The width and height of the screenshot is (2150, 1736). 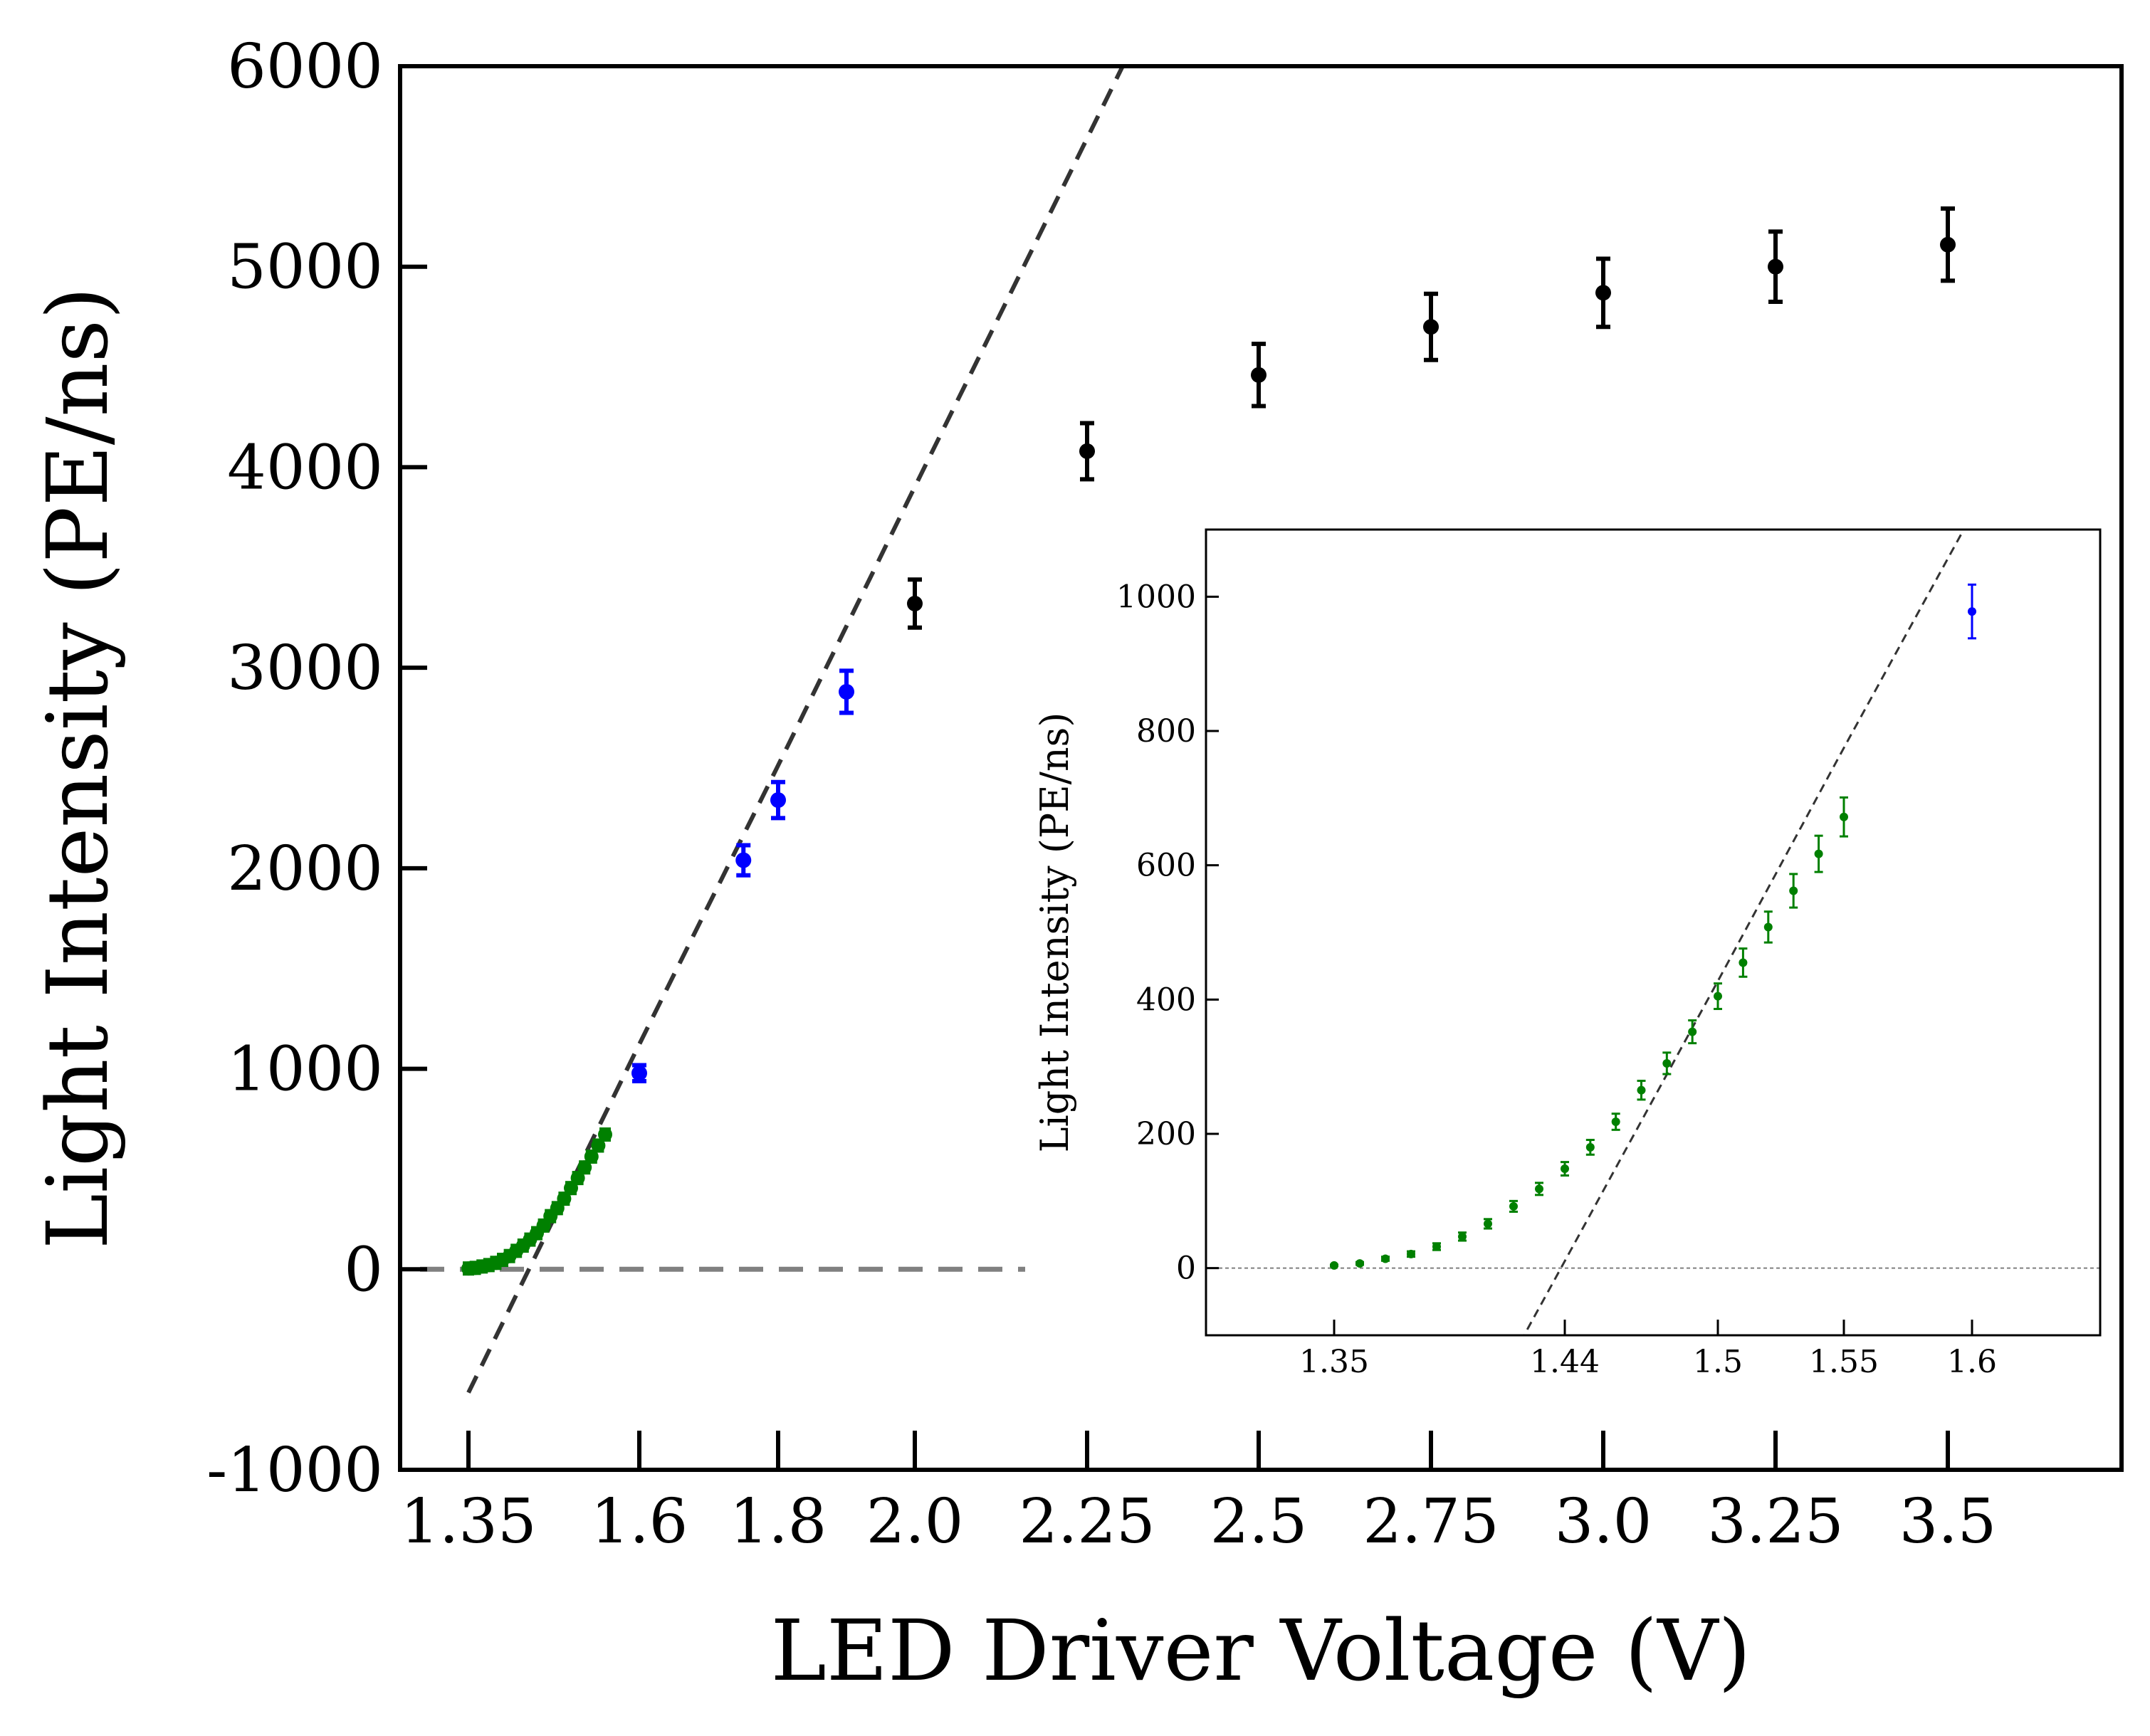 I want to click on inset-y-tick-label: 800, so click(x=1166, y=731).